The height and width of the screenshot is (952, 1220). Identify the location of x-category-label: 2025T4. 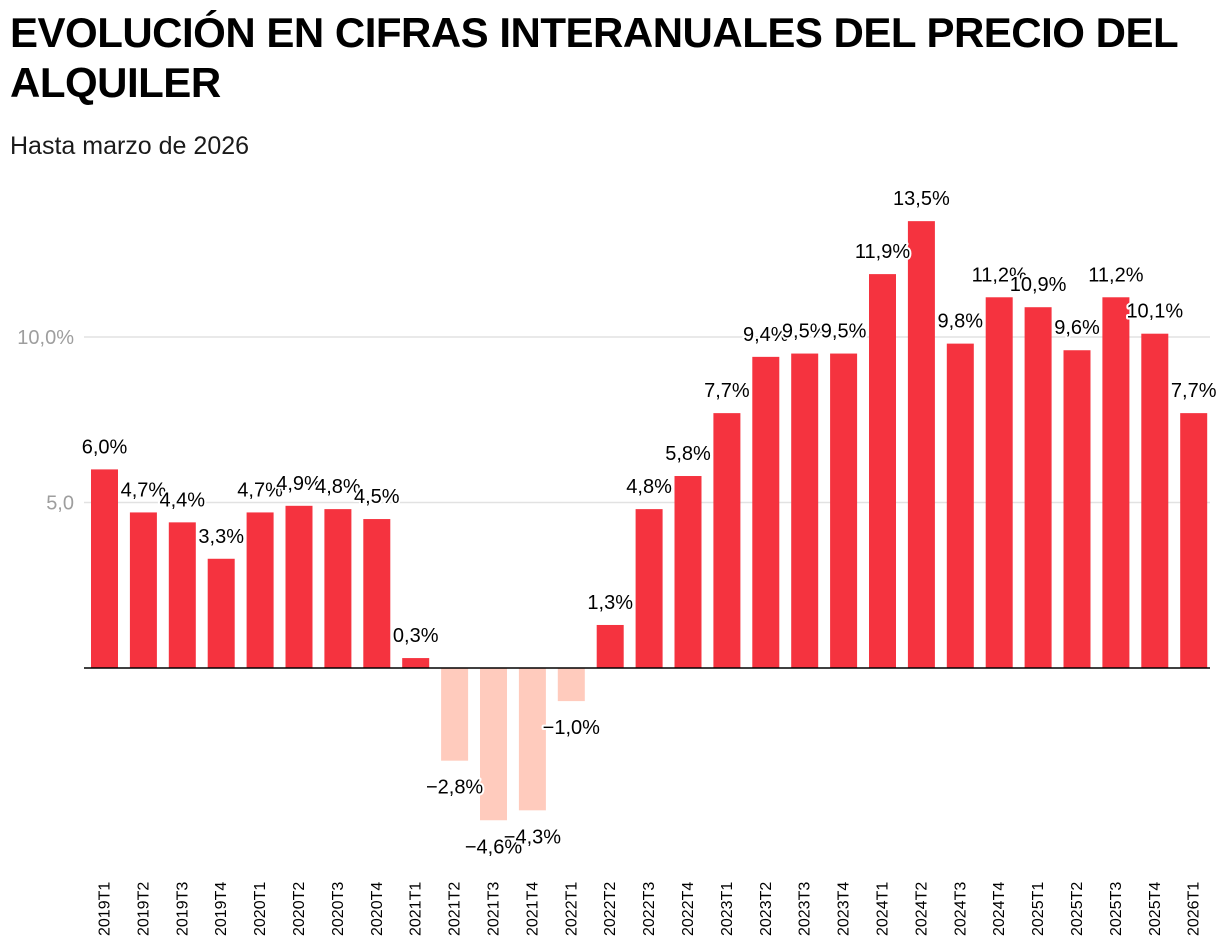
(1155, 909).